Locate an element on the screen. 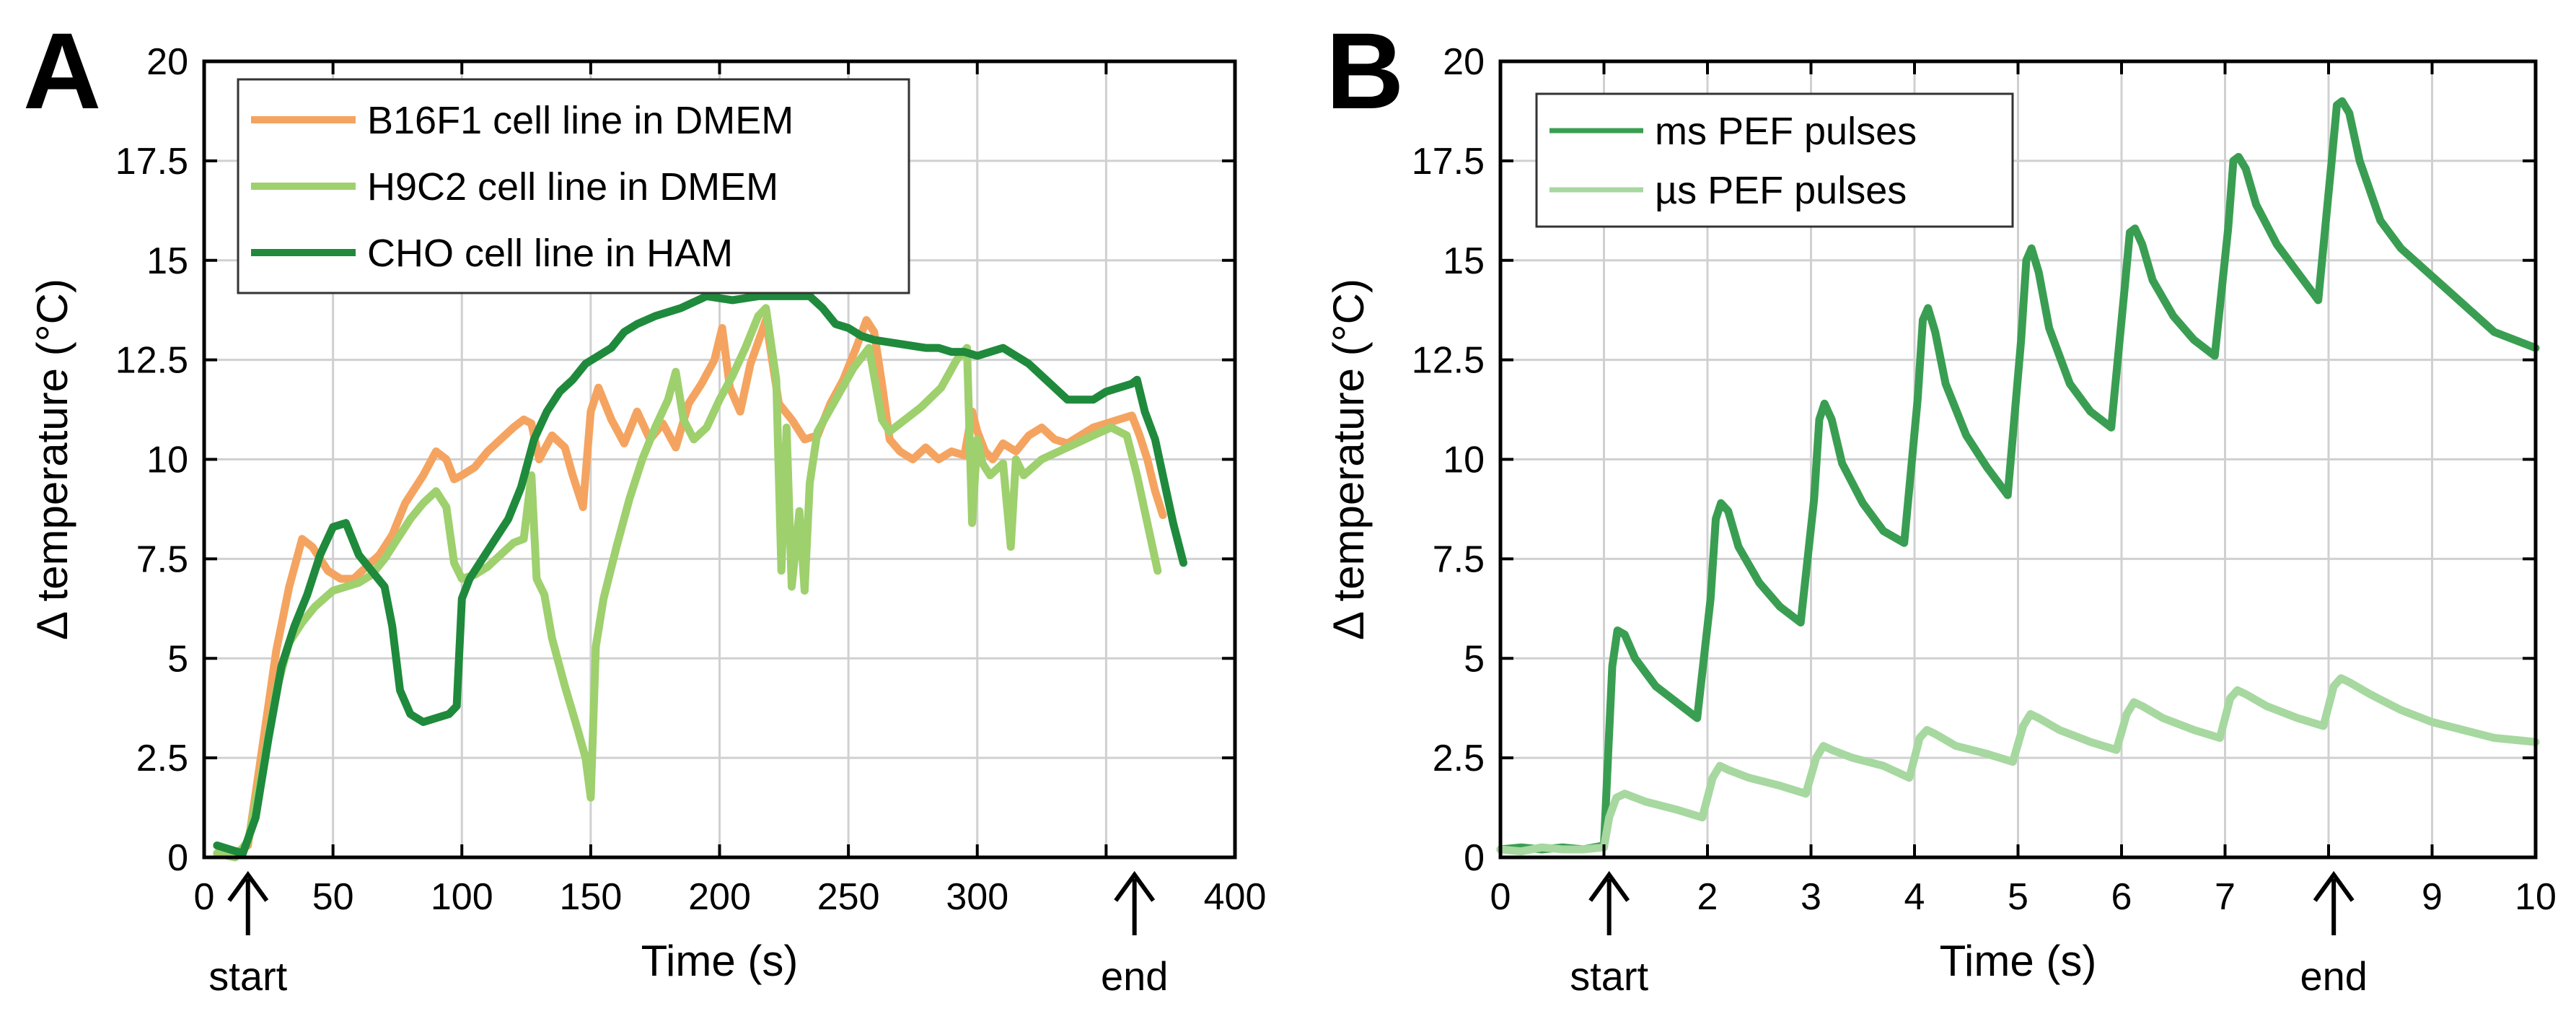  x-tick-label: 200 is located at coordinates (719, 897).